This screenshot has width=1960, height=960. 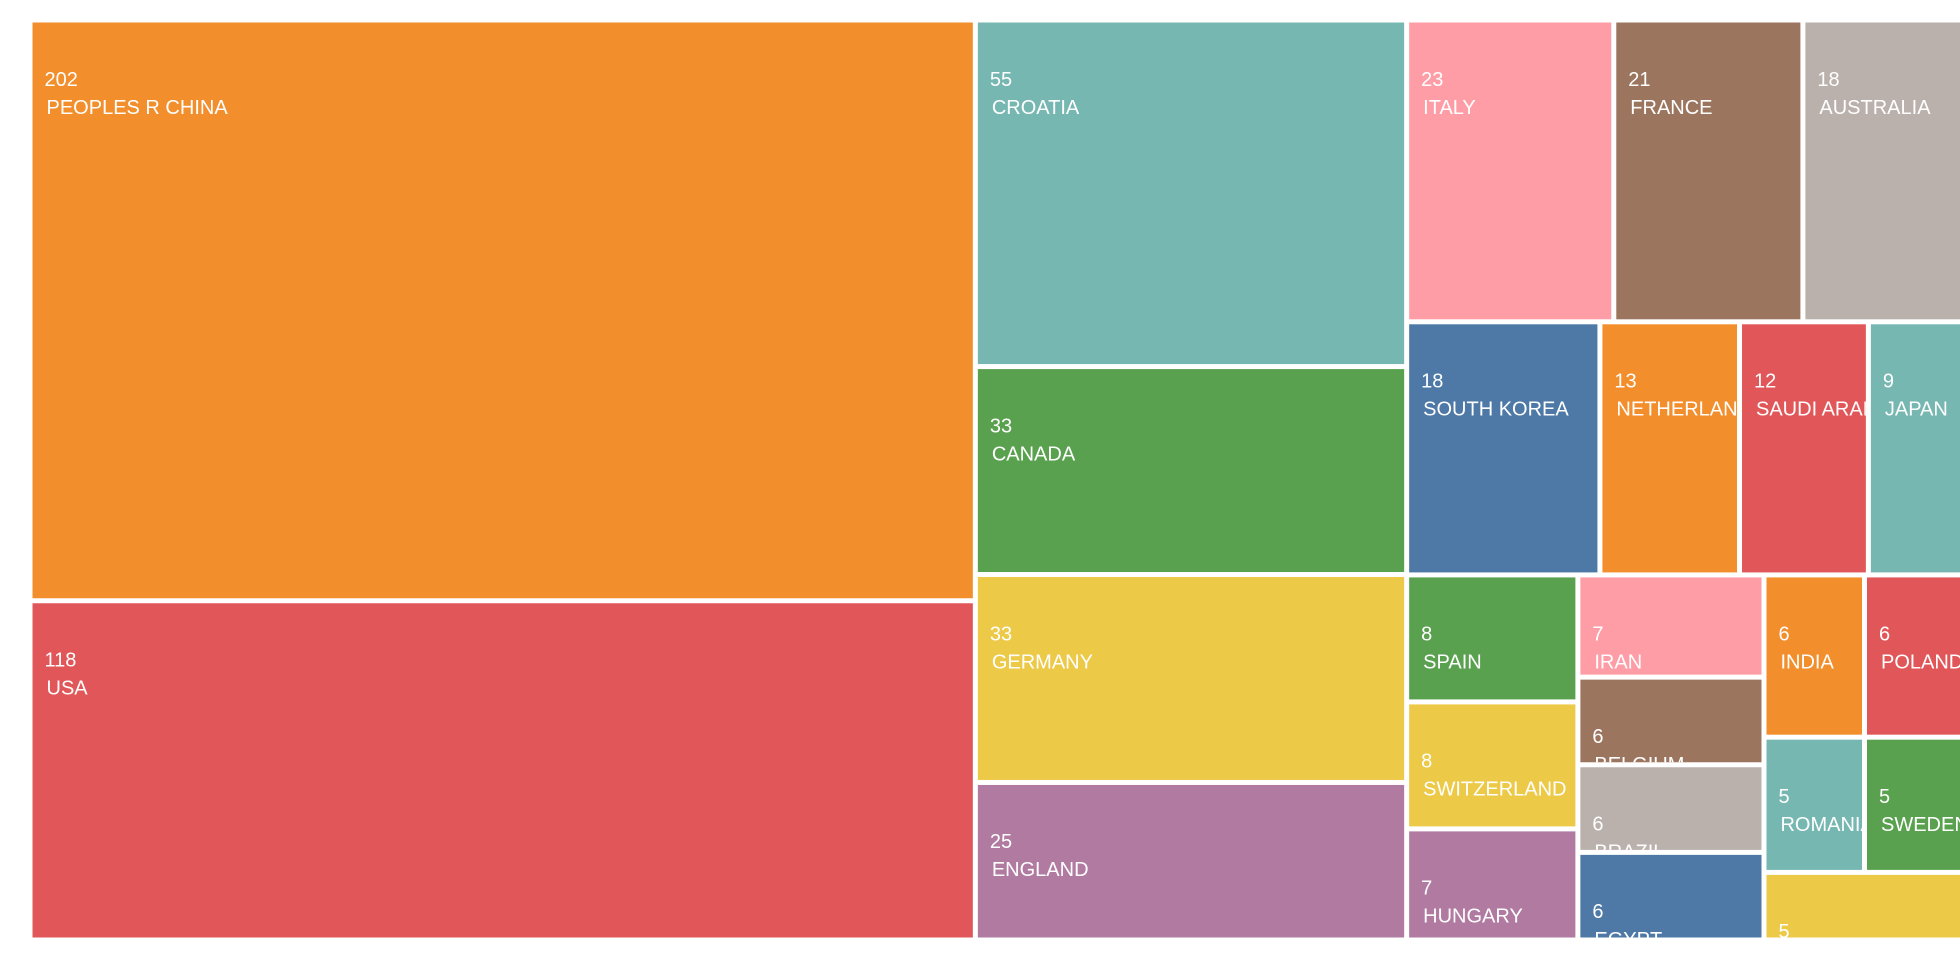 What do you see at coordinates (1690, 410) in the screenshot?
I see `cell-label: NETHERLANDS` at bounding box center [1690, 410].